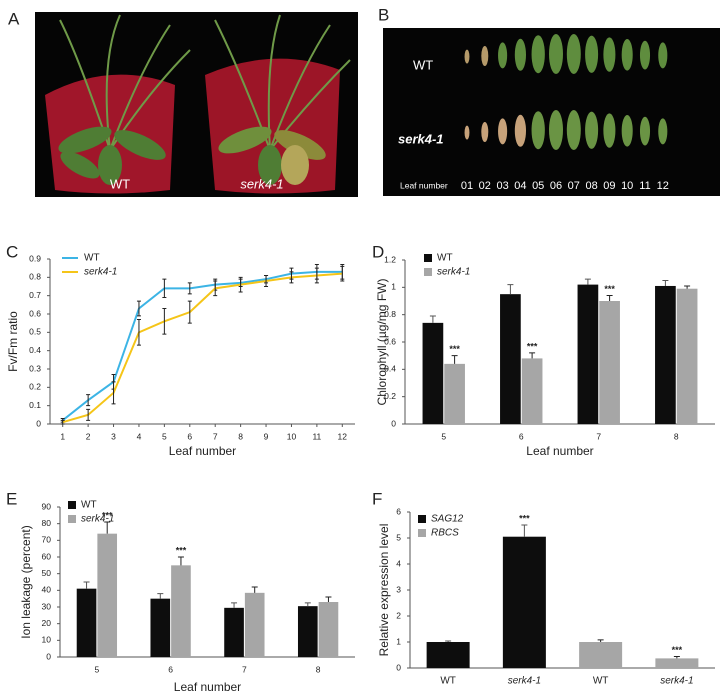 The width and height of the screenshot is (727, 695). What do you see at coordinates (261, 183) in the screenshot?
I see `photo-label: serk4-1` at bounding box center [261, 183].